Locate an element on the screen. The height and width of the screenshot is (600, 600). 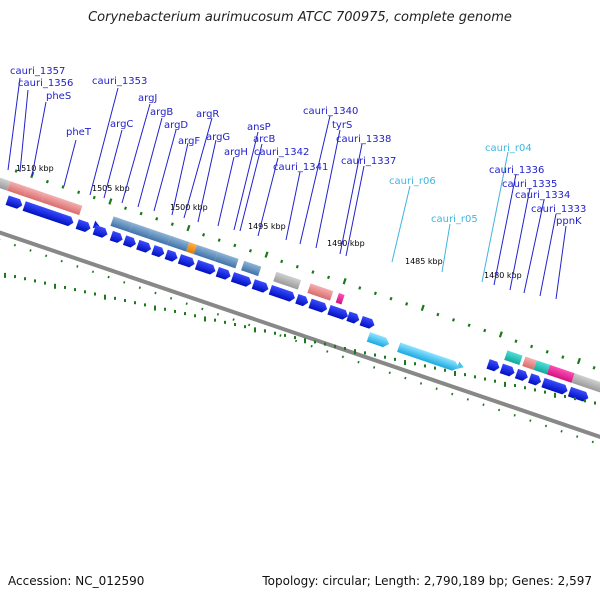
gene-label-cauri-1357: cauri_1357 is located at coordinates (37, 71).